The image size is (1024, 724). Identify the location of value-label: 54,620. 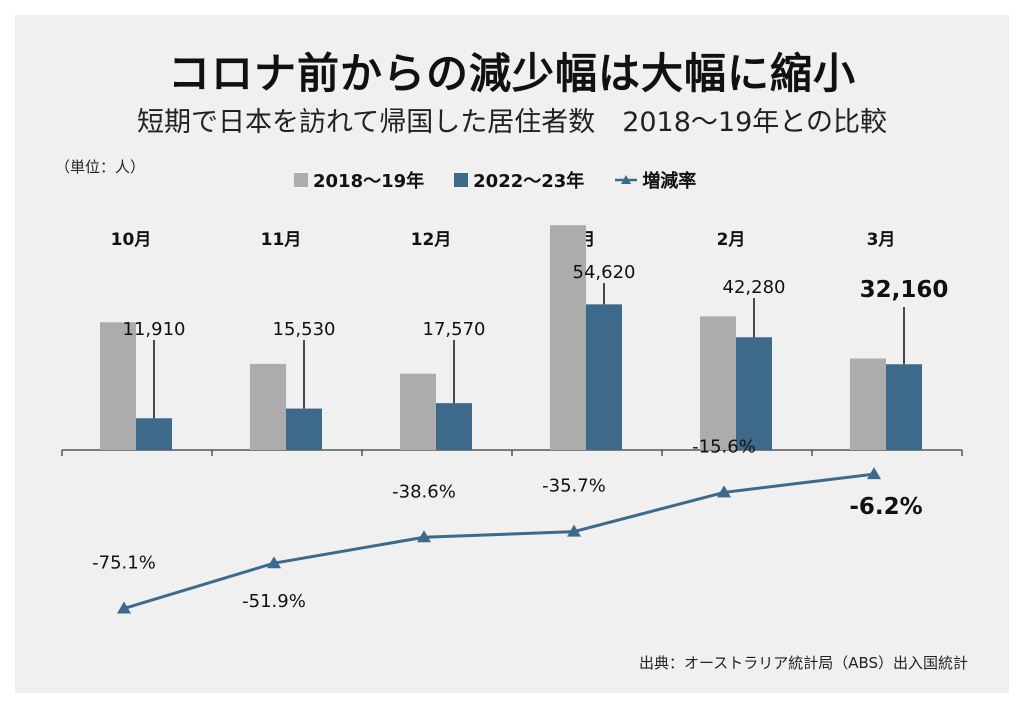
(604, 272).